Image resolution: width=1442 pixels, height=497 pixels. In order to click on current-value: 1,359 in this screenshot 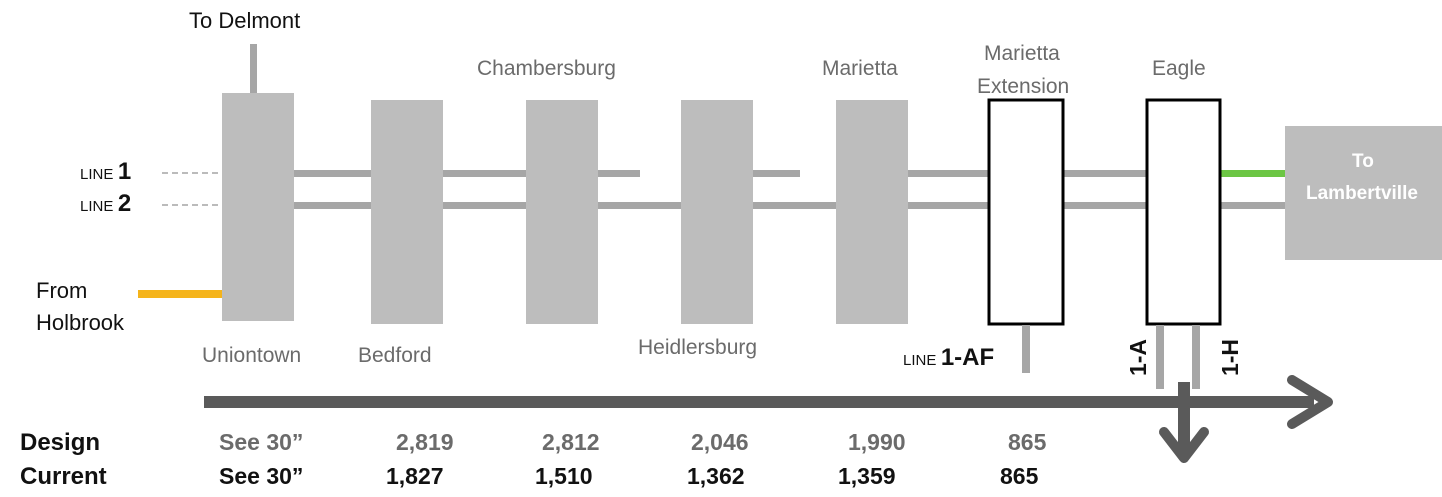, I will do `click(867, 476)`.